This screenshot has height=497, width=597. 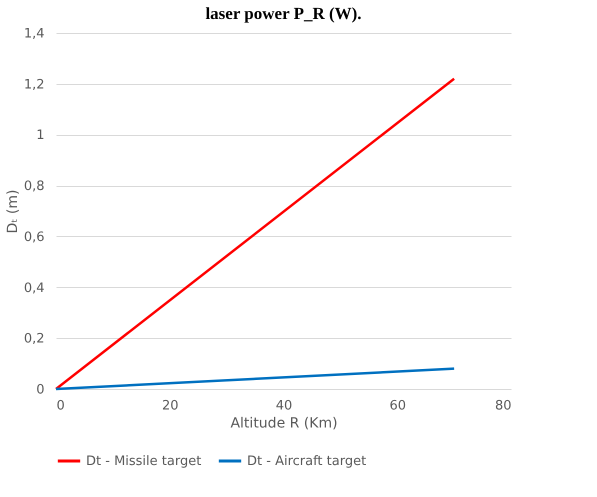 I want to click on y-tick-label: 0,8, so click(x=34, y=186).